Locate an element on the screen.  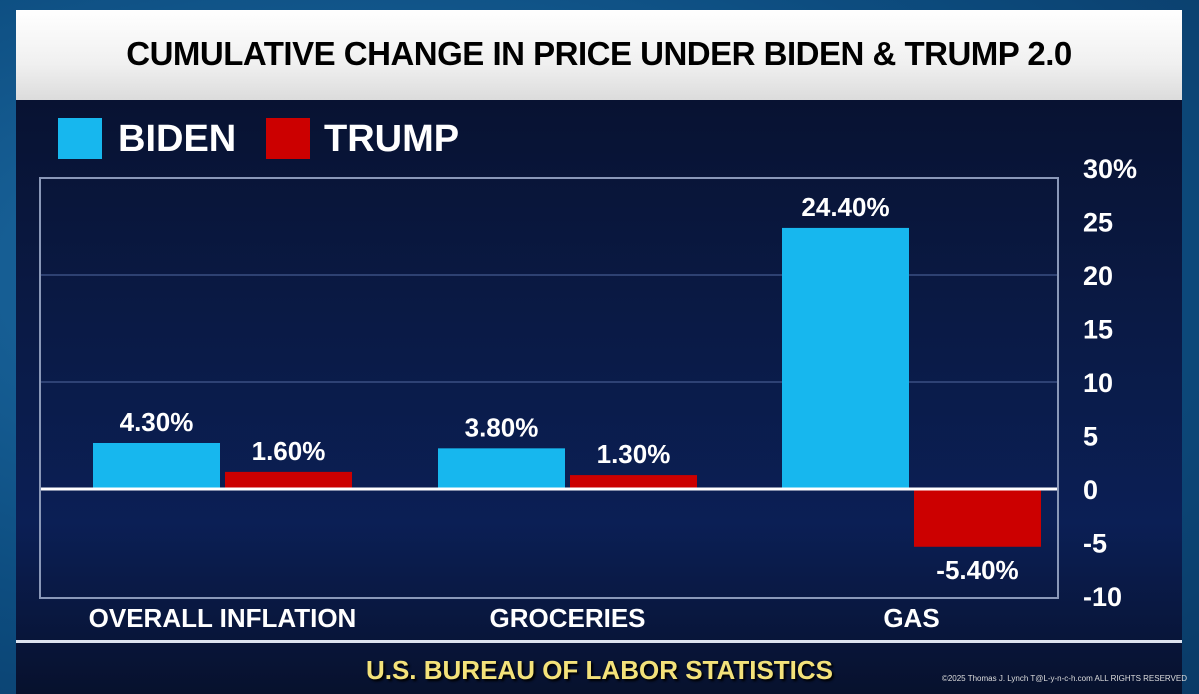
y-tick-label: 10 is located at coordinates (1098, 383).